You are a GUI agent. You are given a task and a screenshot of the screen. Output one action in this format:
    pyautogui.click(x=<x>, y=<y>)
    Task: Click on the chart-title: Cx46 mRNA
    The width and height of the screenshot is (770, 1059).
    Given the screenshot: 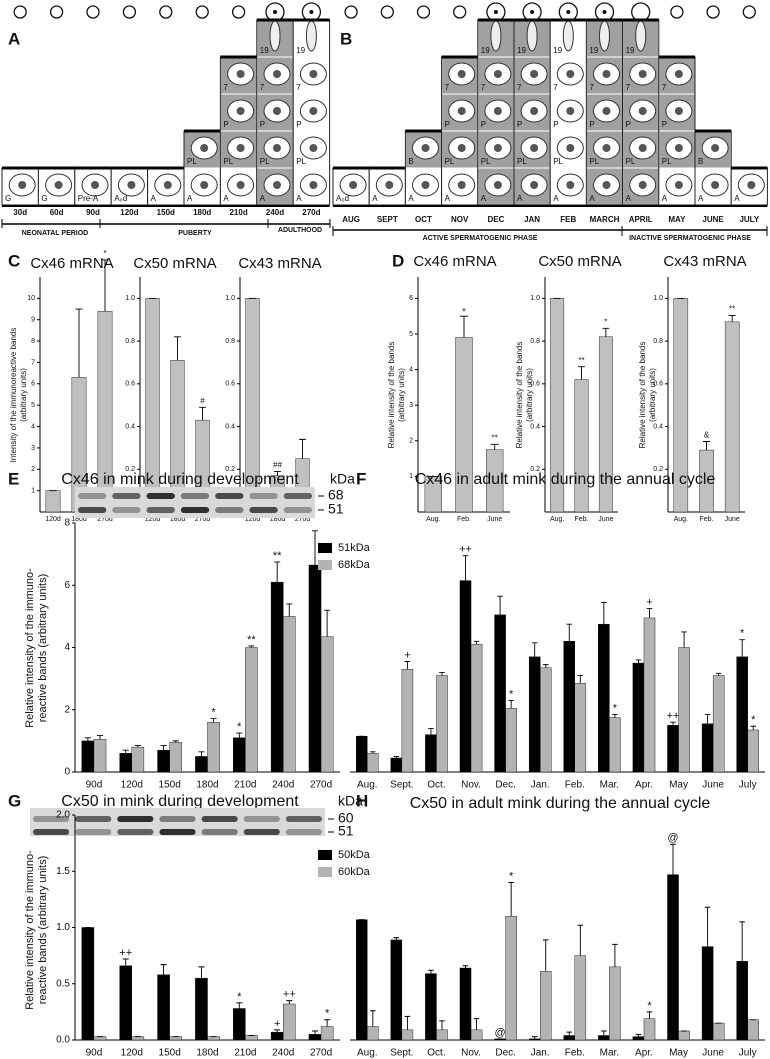 What is the action you would take?
    pyautogui.click(x=71, y=263)
    